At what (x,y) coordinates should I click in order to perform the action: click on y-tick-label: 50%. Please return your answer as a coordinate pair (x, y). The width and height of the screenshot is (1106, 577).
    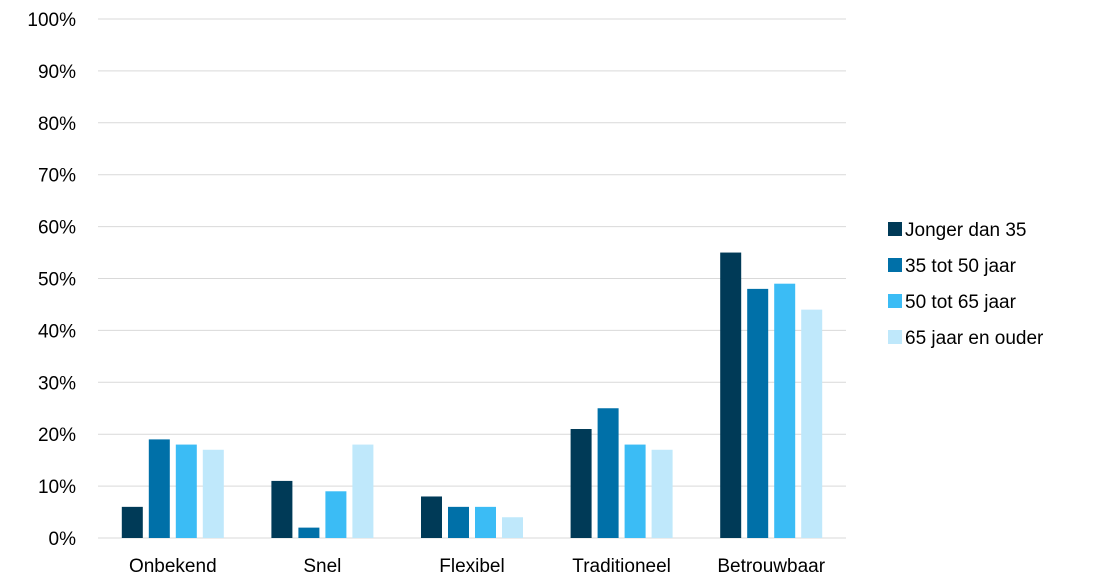
    Looking at the image, I should click on (57, 280).